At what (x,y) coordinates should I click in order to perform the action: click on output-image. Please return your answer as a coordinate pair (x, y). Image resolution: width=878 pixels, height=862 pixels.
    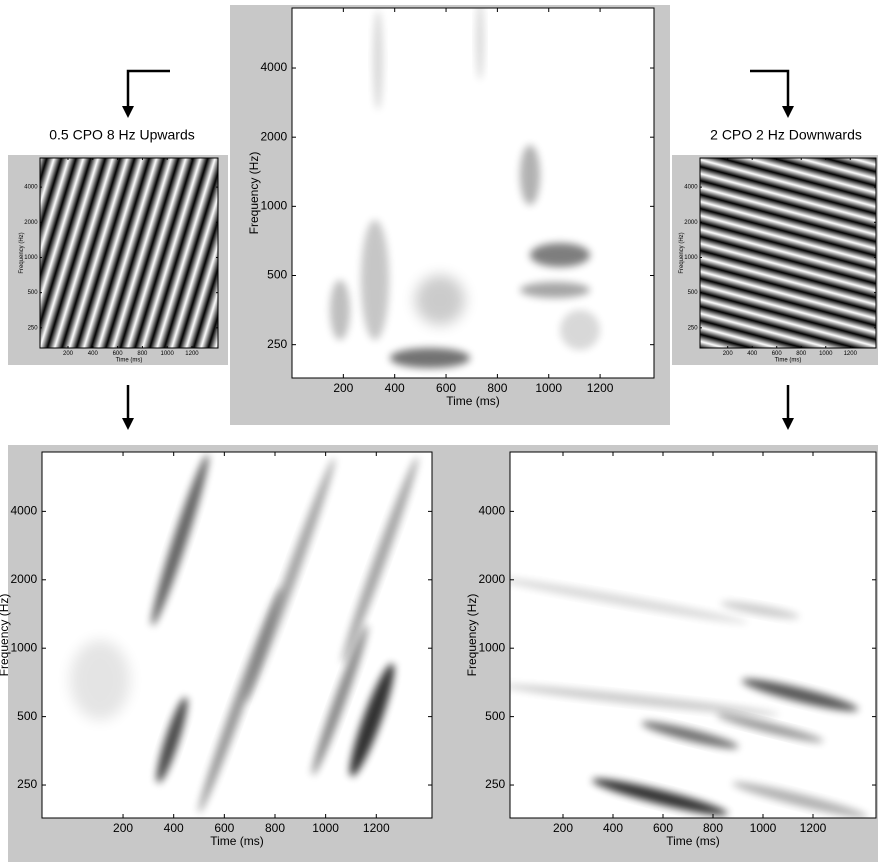
    Looking at the image, I should click on (689, 697).